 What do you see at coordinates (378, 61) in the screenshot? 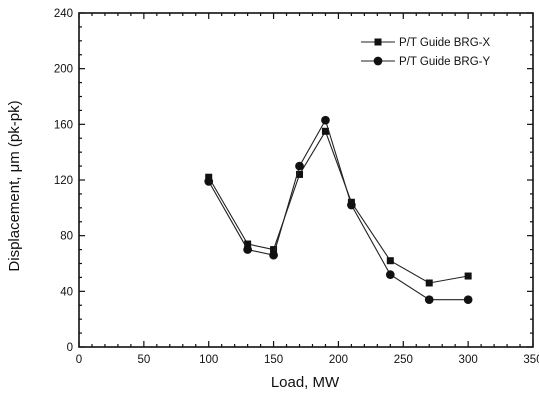
I see `legend-circle-marker` at bounding box center [378, 61].